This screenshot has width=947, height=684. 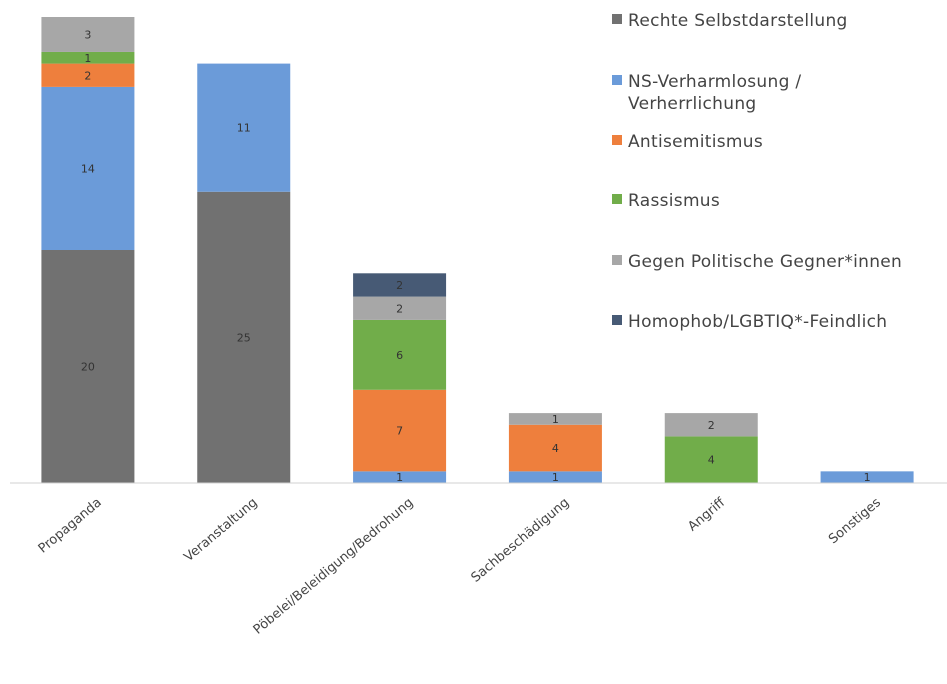 What do you see at coordinates (696, 142) in the screenshot?
I see `legend-label: Antisemitismus` at bounding box center [696, 142].